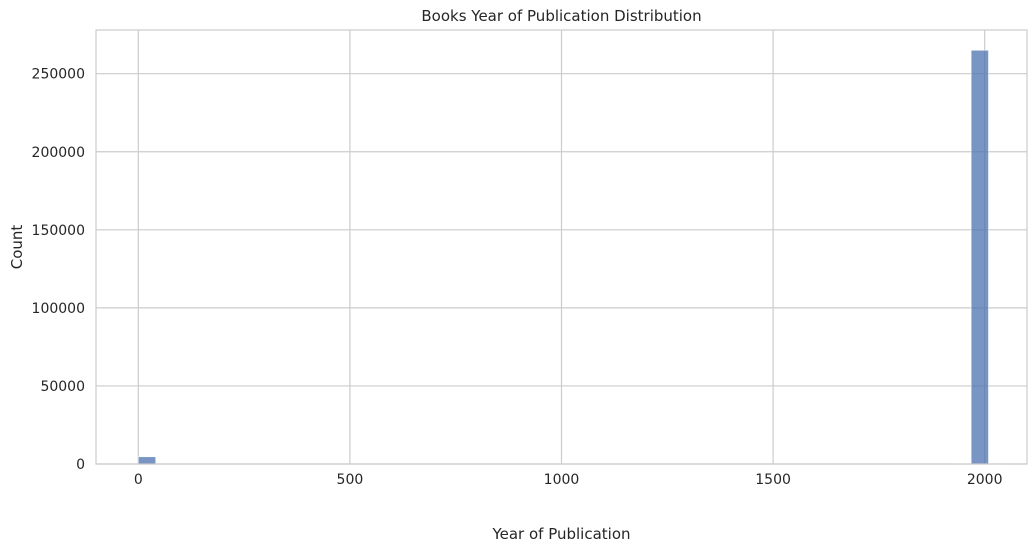 The height and width of the screenshot is (550, 1034). Describe the element at coordinates (138, 480) in the screenshot. I see `x-tick-label: 0` at that location.